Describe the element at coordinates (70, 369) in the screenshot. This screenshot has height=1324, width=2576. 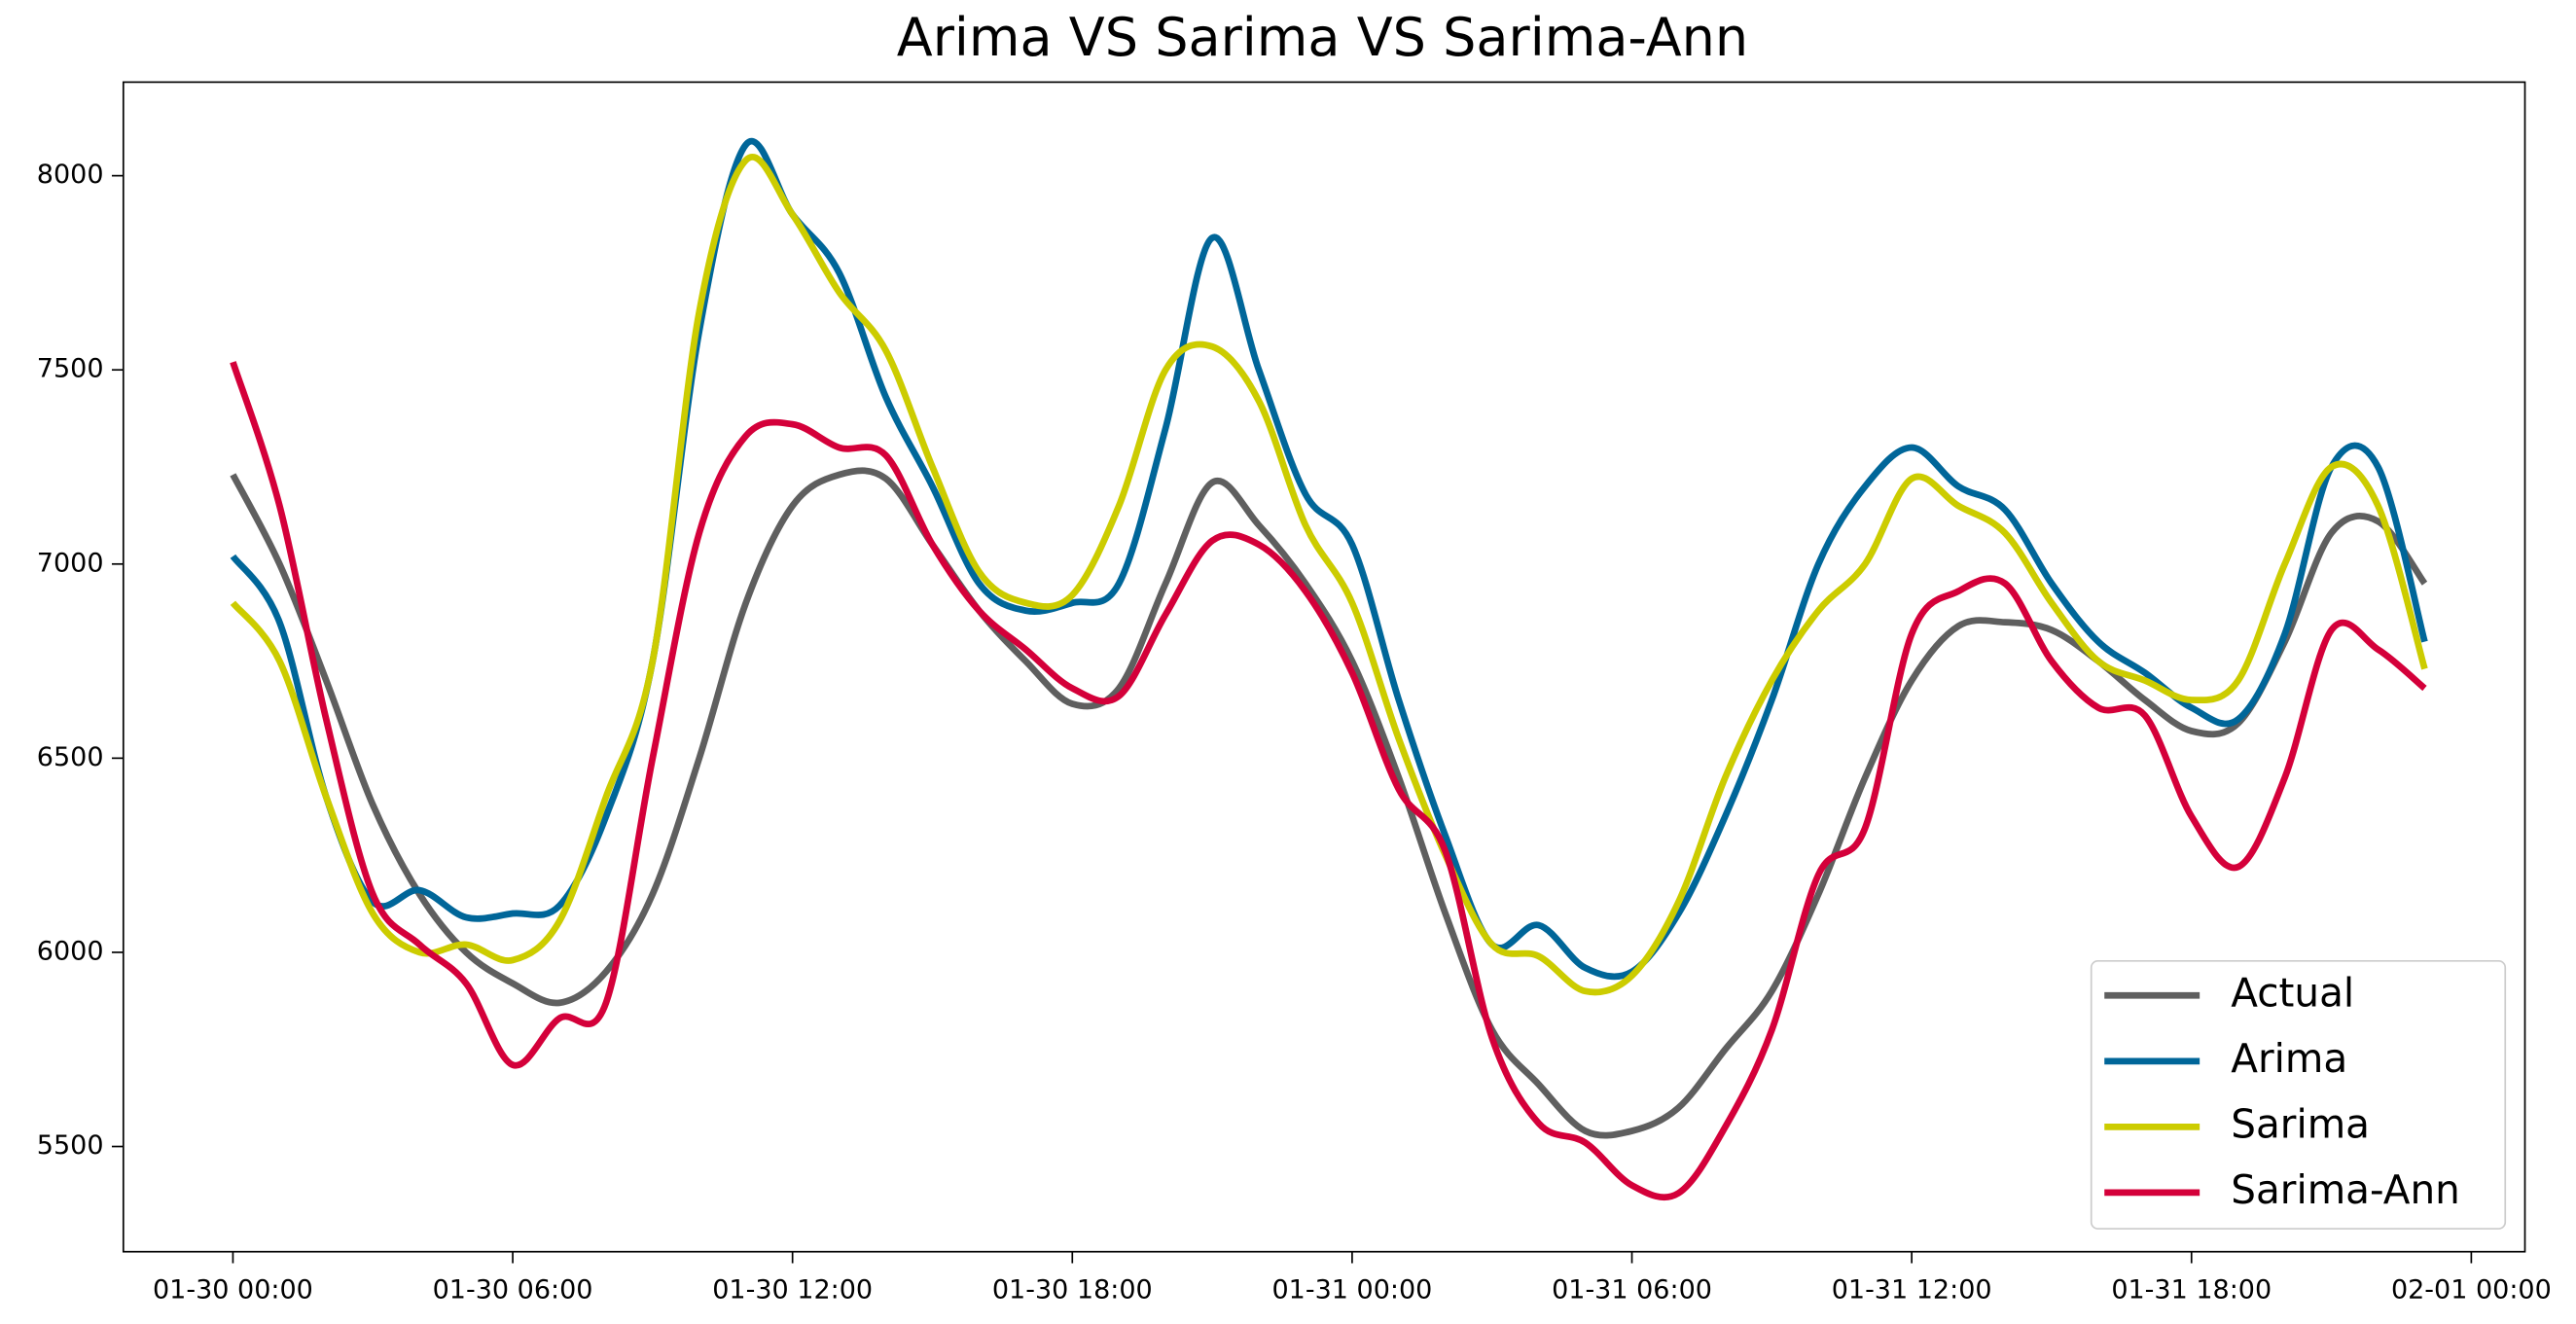
I see `y-tick-label: 7500` at that location.